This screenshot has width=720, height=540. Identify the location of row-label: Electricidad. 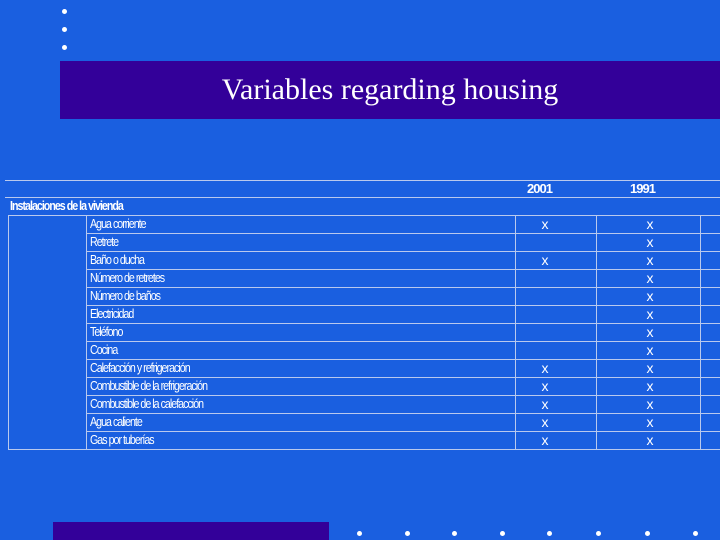
(112, 313).